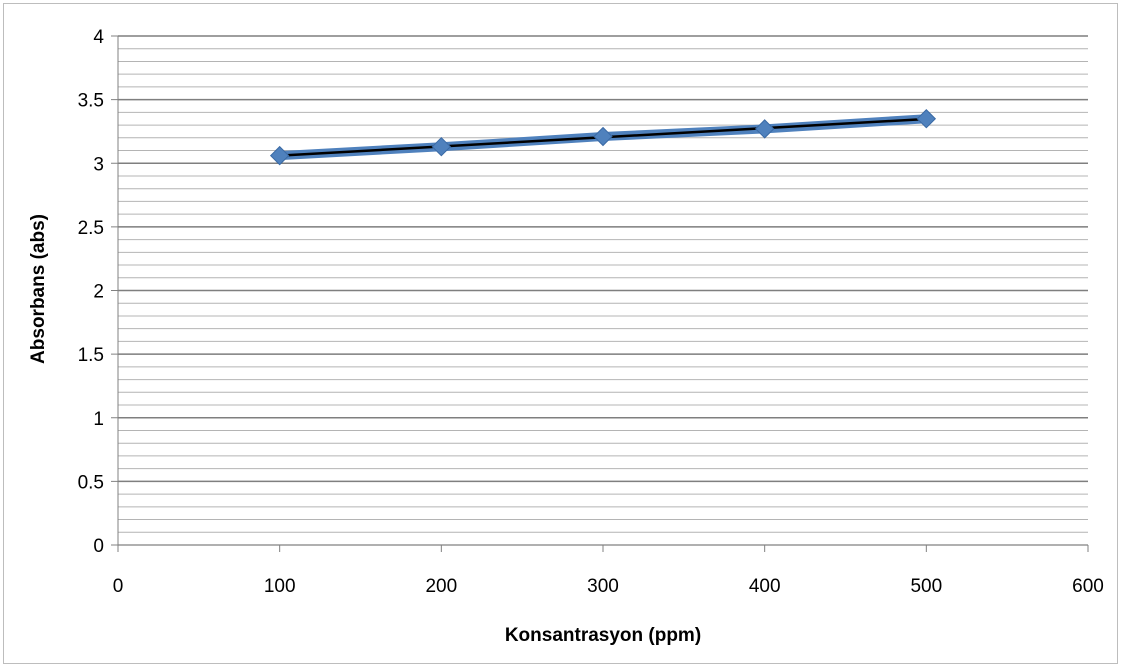 This screenshot has width=1123, height=669. What do you see at coordinates (1088, 586) in the screenshot?
I see `x-tick-label: 600` at bounding box center [1088, 586].